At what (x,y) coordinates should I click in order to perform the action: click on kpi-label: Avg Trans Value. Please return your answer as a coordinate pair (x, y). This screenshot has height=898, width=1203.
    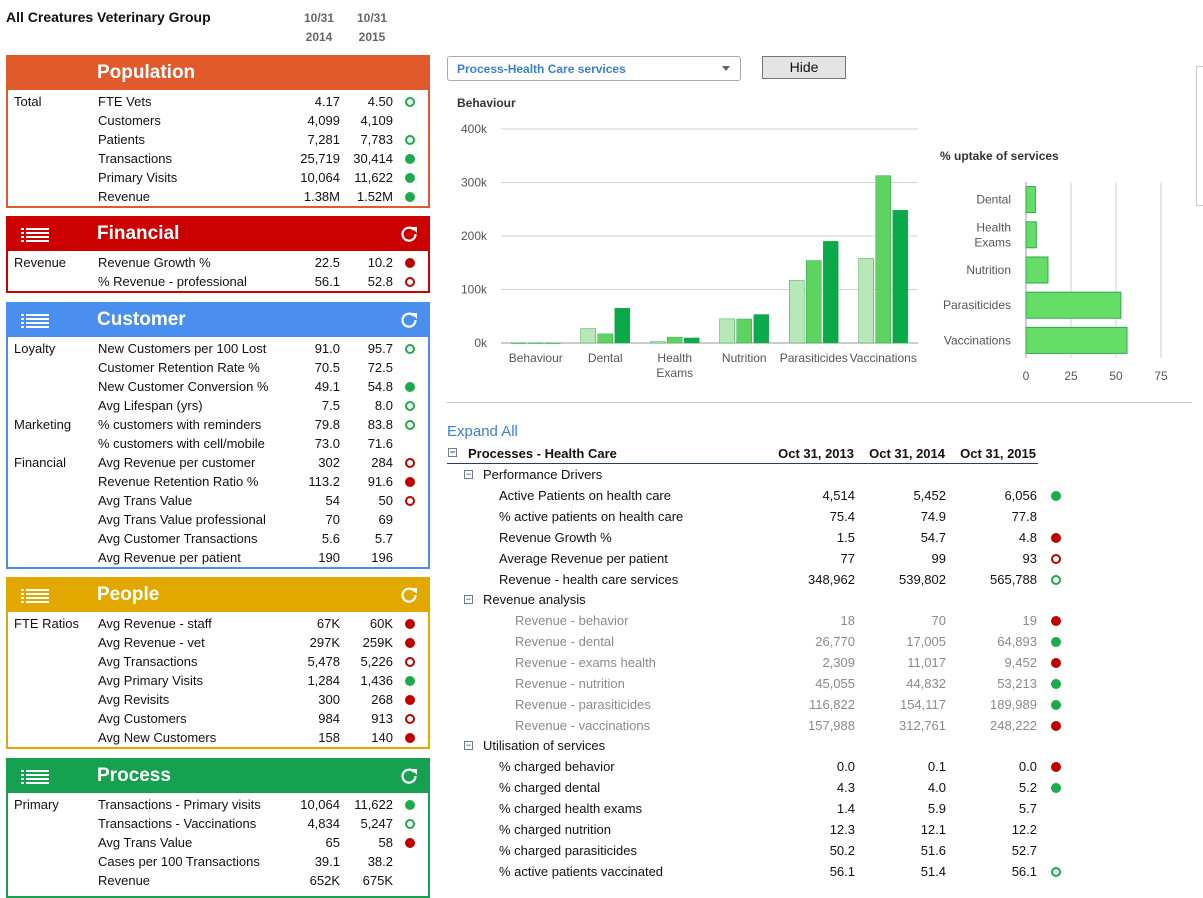
    Looking at the image, I should click on (145, 842).